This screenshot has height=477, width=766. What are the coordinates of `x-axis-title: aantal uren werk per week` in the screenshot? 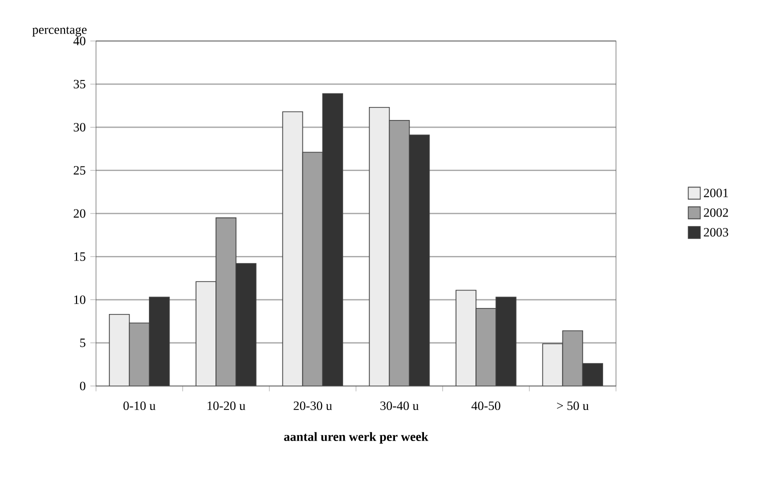 It's located at (356, 438).